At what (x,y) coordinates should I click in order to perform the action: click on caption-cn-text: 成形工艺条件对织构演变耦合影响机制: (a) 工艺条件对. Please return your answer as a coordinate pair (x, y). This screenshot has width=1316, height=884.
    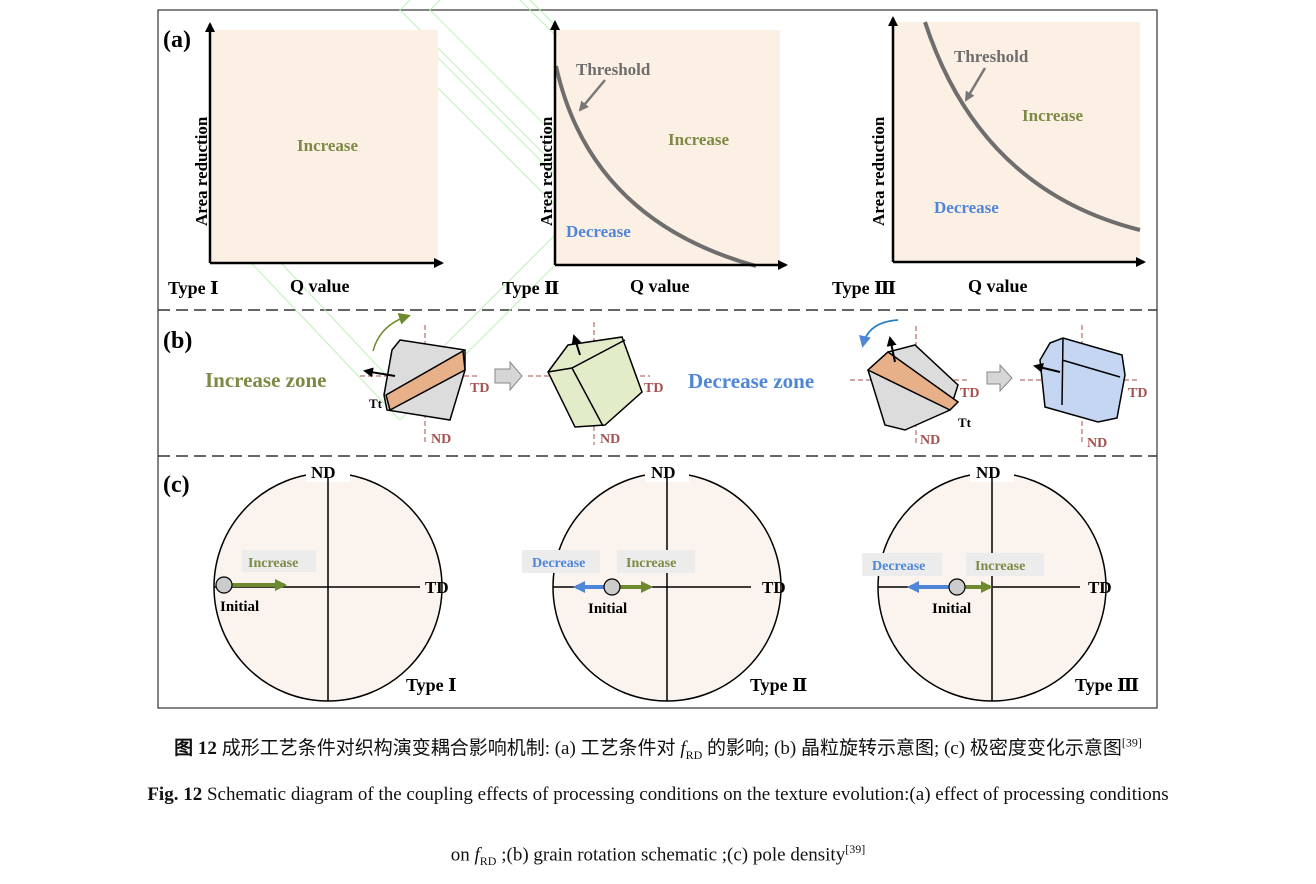
    Looking at the image, I should click on (448, 748).